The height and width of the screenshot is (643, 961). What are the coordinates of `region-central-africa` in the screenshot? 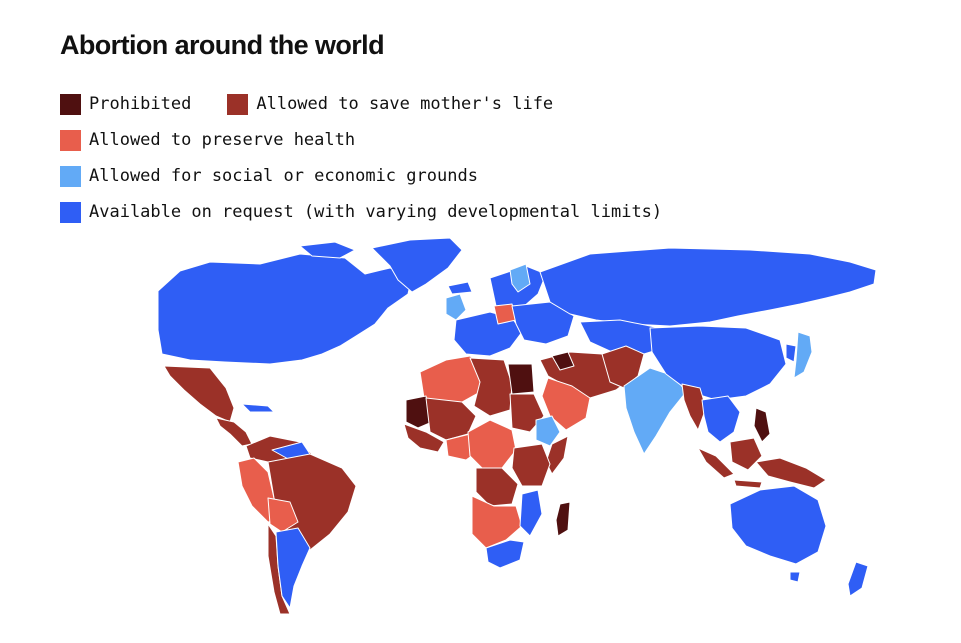 It's located at (492, 444).